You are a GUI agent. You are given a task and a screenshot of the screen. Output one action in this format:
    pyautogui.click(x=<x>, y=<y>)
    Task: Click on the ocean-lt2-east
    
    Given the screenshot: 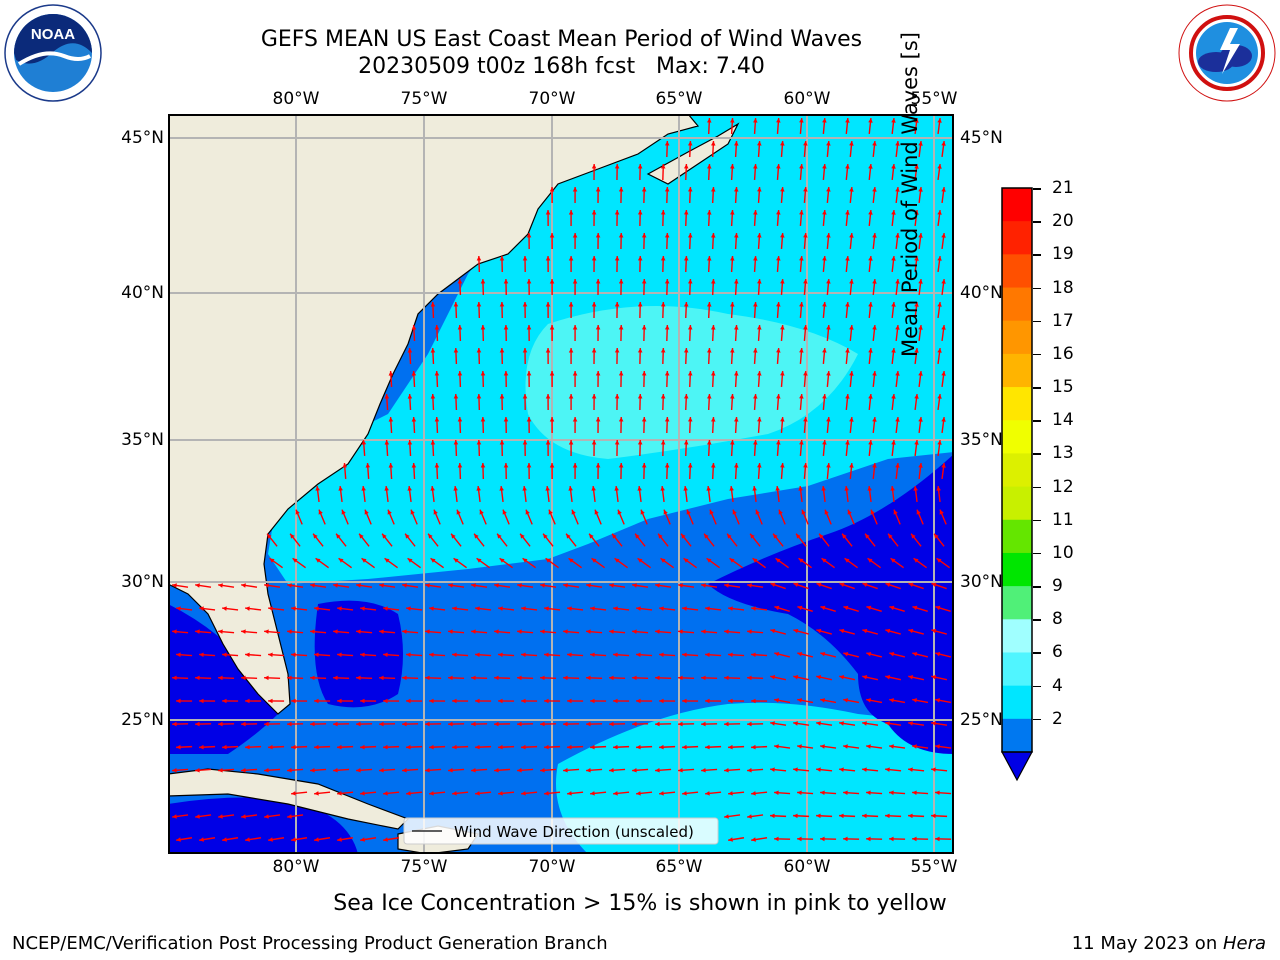 What is the action you would take?
    pyautogui.click(x=831, y=604)
    